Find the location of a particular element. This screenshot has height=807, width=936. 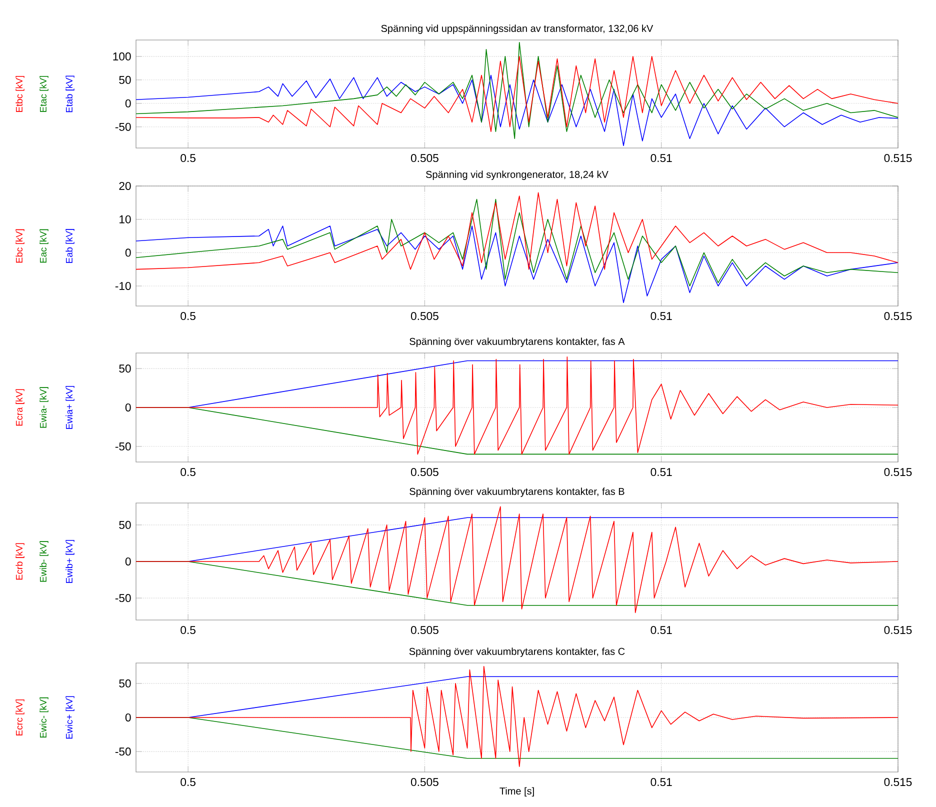

y-tick-label: -10 is located at coordinates (123, 286).